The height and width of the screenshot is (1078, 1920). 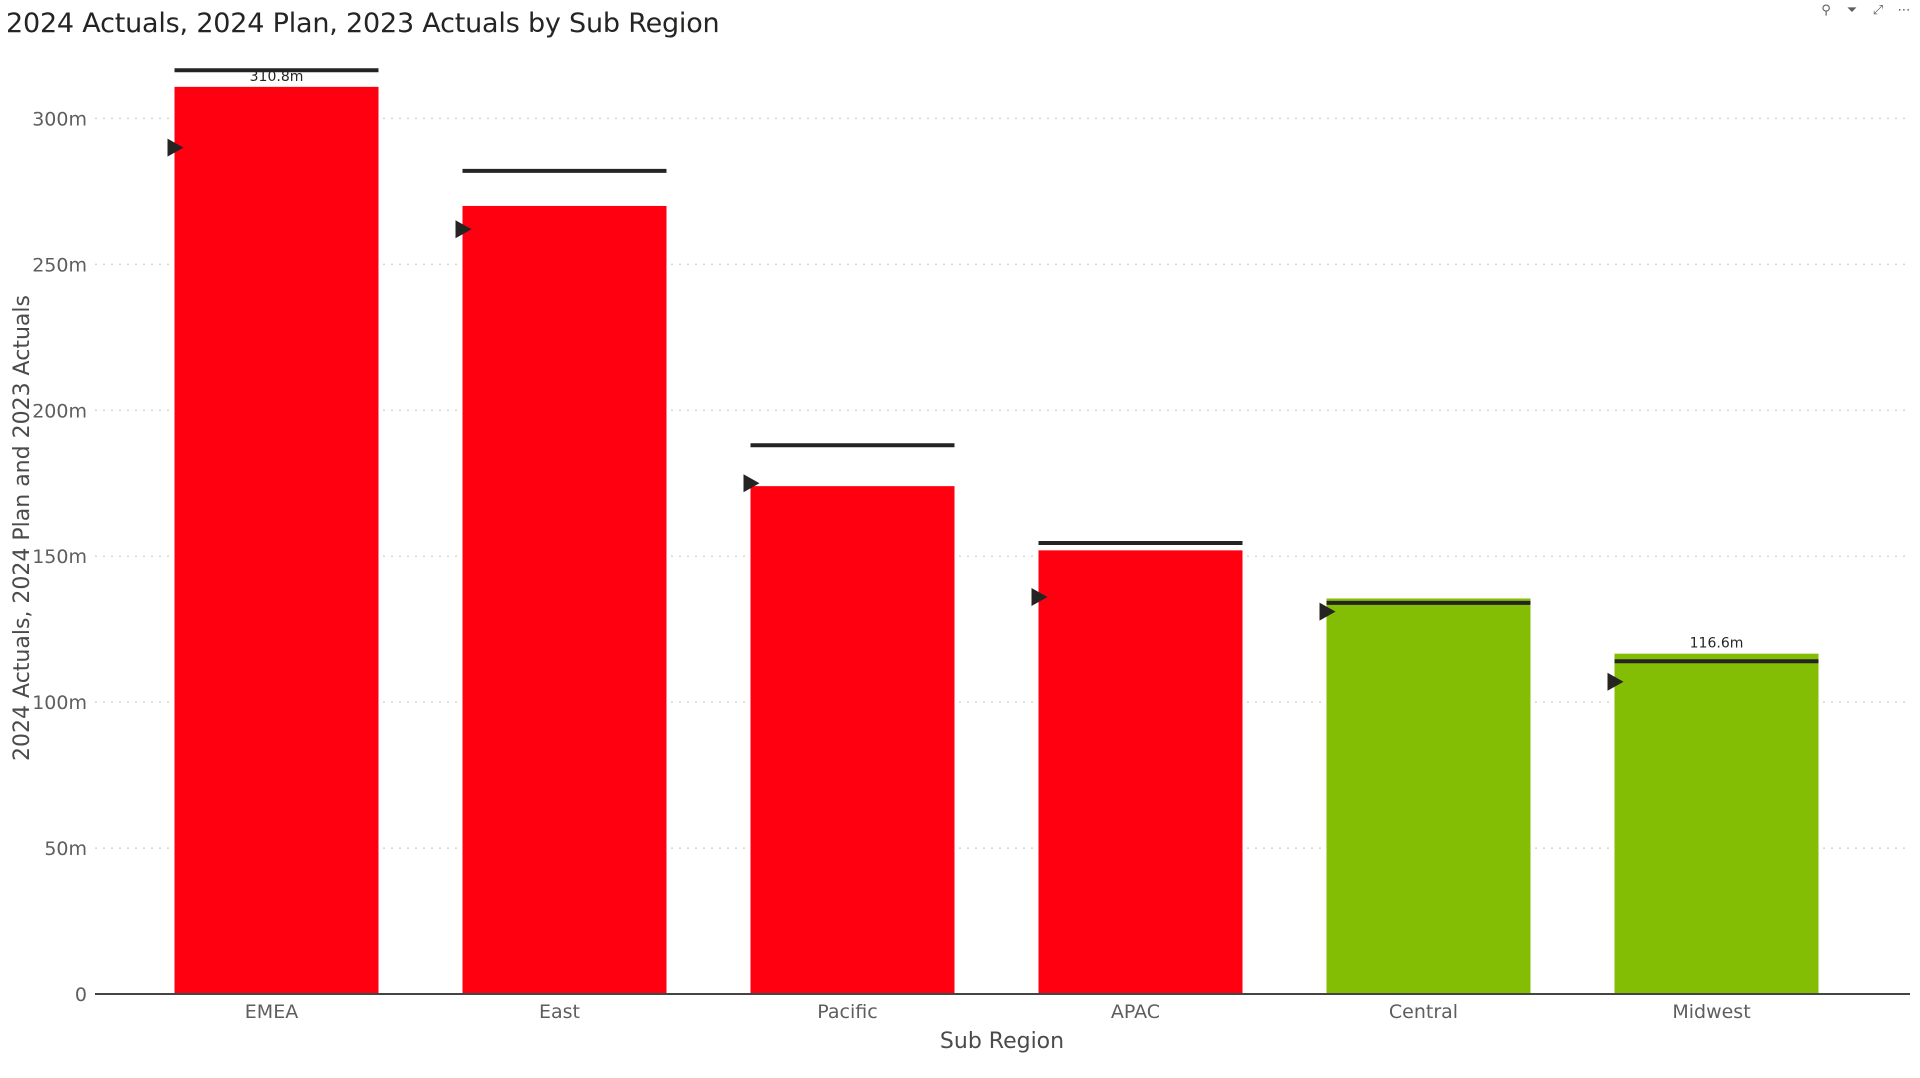 What do you see at coordinates (1716, 823) in the screenshot?
I see `bar-midwest` at bounding box center [1716, 823].